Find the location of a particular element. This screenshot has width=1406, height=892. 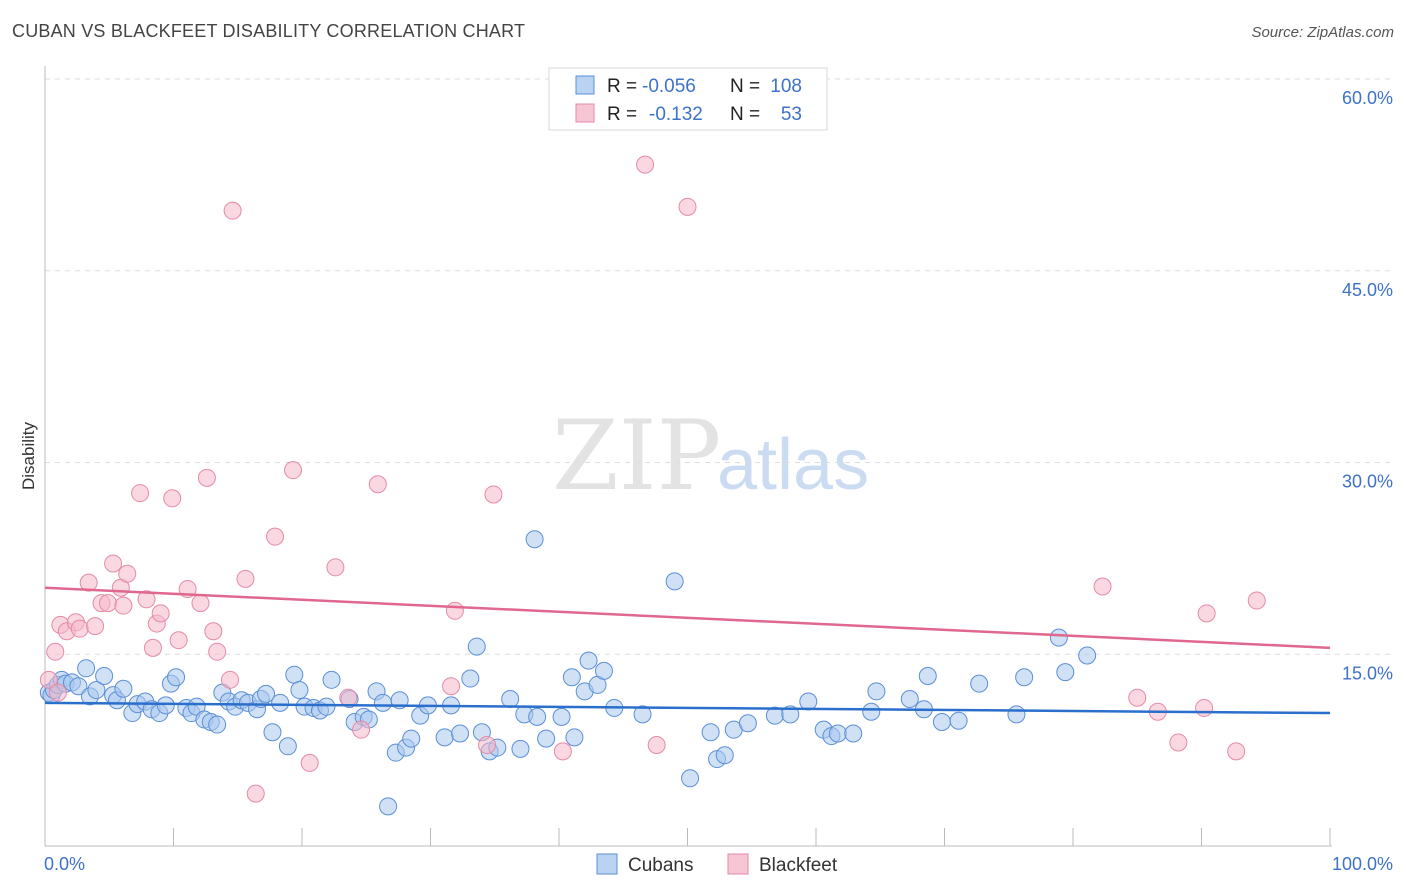

y-tick-label: 30.0% is located at coordinates (1367, 482).